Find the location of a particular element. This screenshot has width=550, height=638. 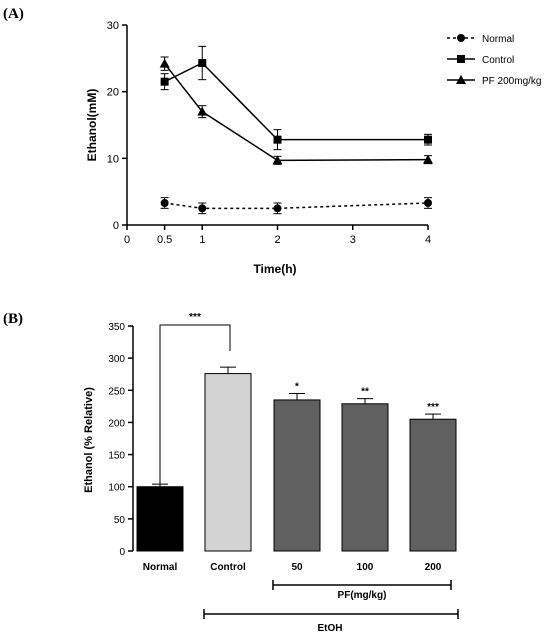

comparison-bracket is located at coordinates (195, 405).